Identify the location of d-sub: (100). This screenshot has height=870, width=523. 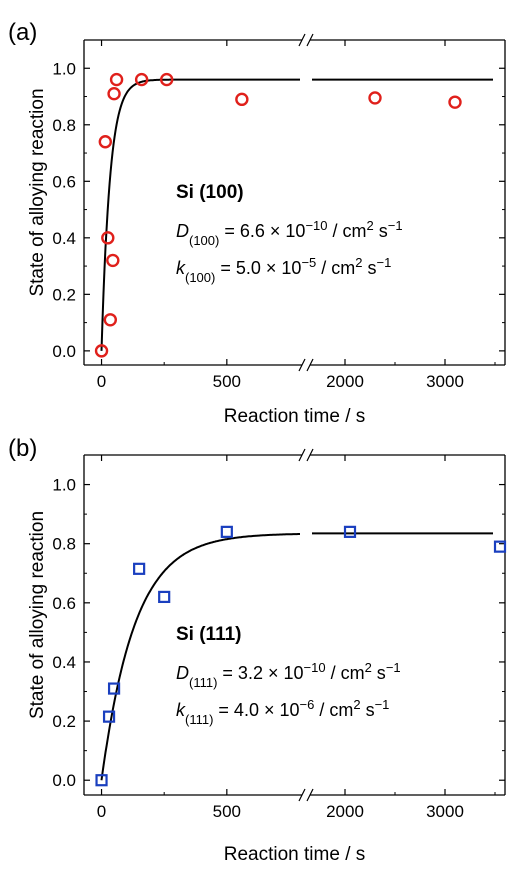
(204, 240).